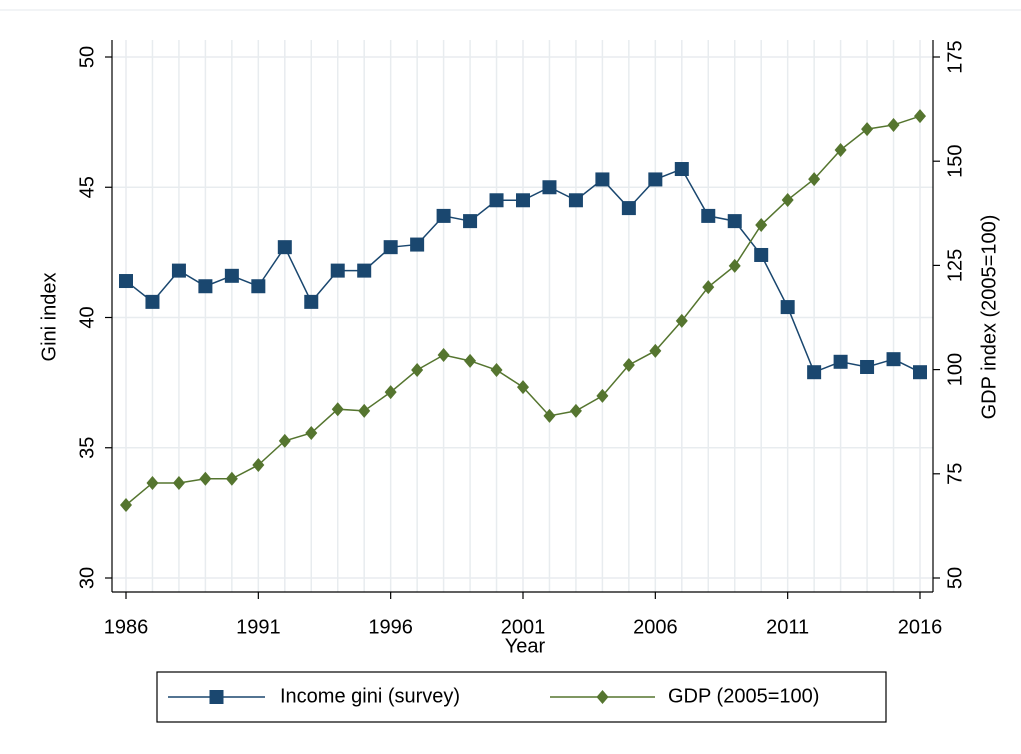 The height and width of the screenshot is (754, 1021). I want to click on x-tick-label: 2016, so click(920, 627).